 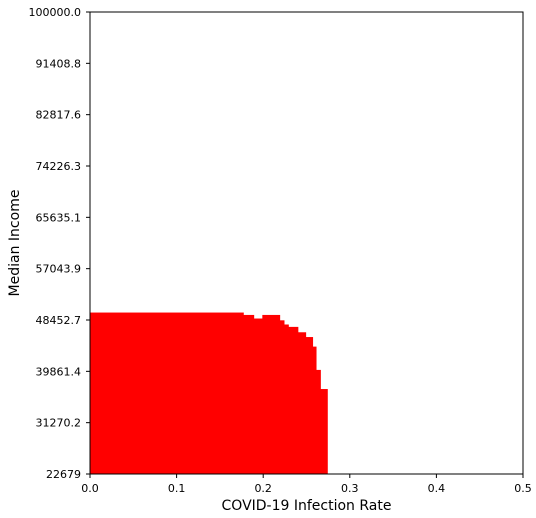 I want to click on y-tick-label: 100000.0, so click(x=55, y=12).